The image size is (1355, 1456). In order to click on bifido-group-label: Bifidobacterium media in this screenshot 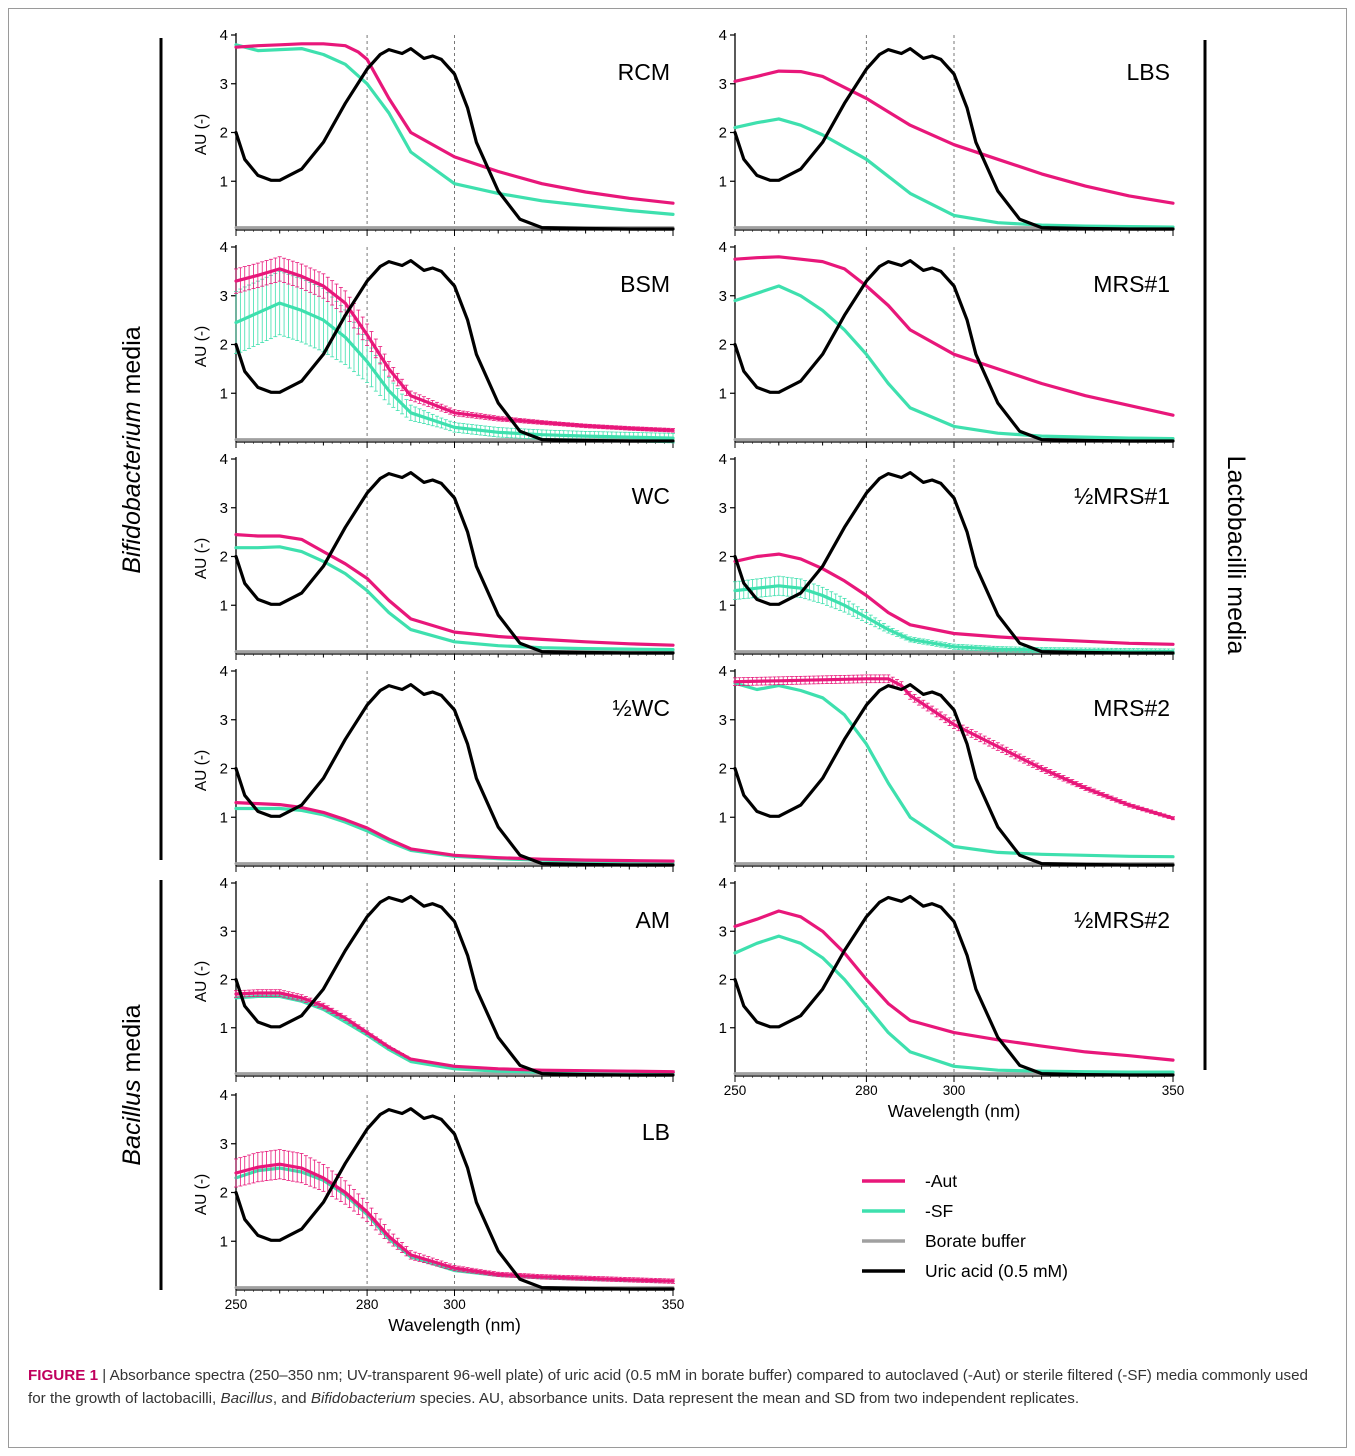, I will do `click(132, 449)`.